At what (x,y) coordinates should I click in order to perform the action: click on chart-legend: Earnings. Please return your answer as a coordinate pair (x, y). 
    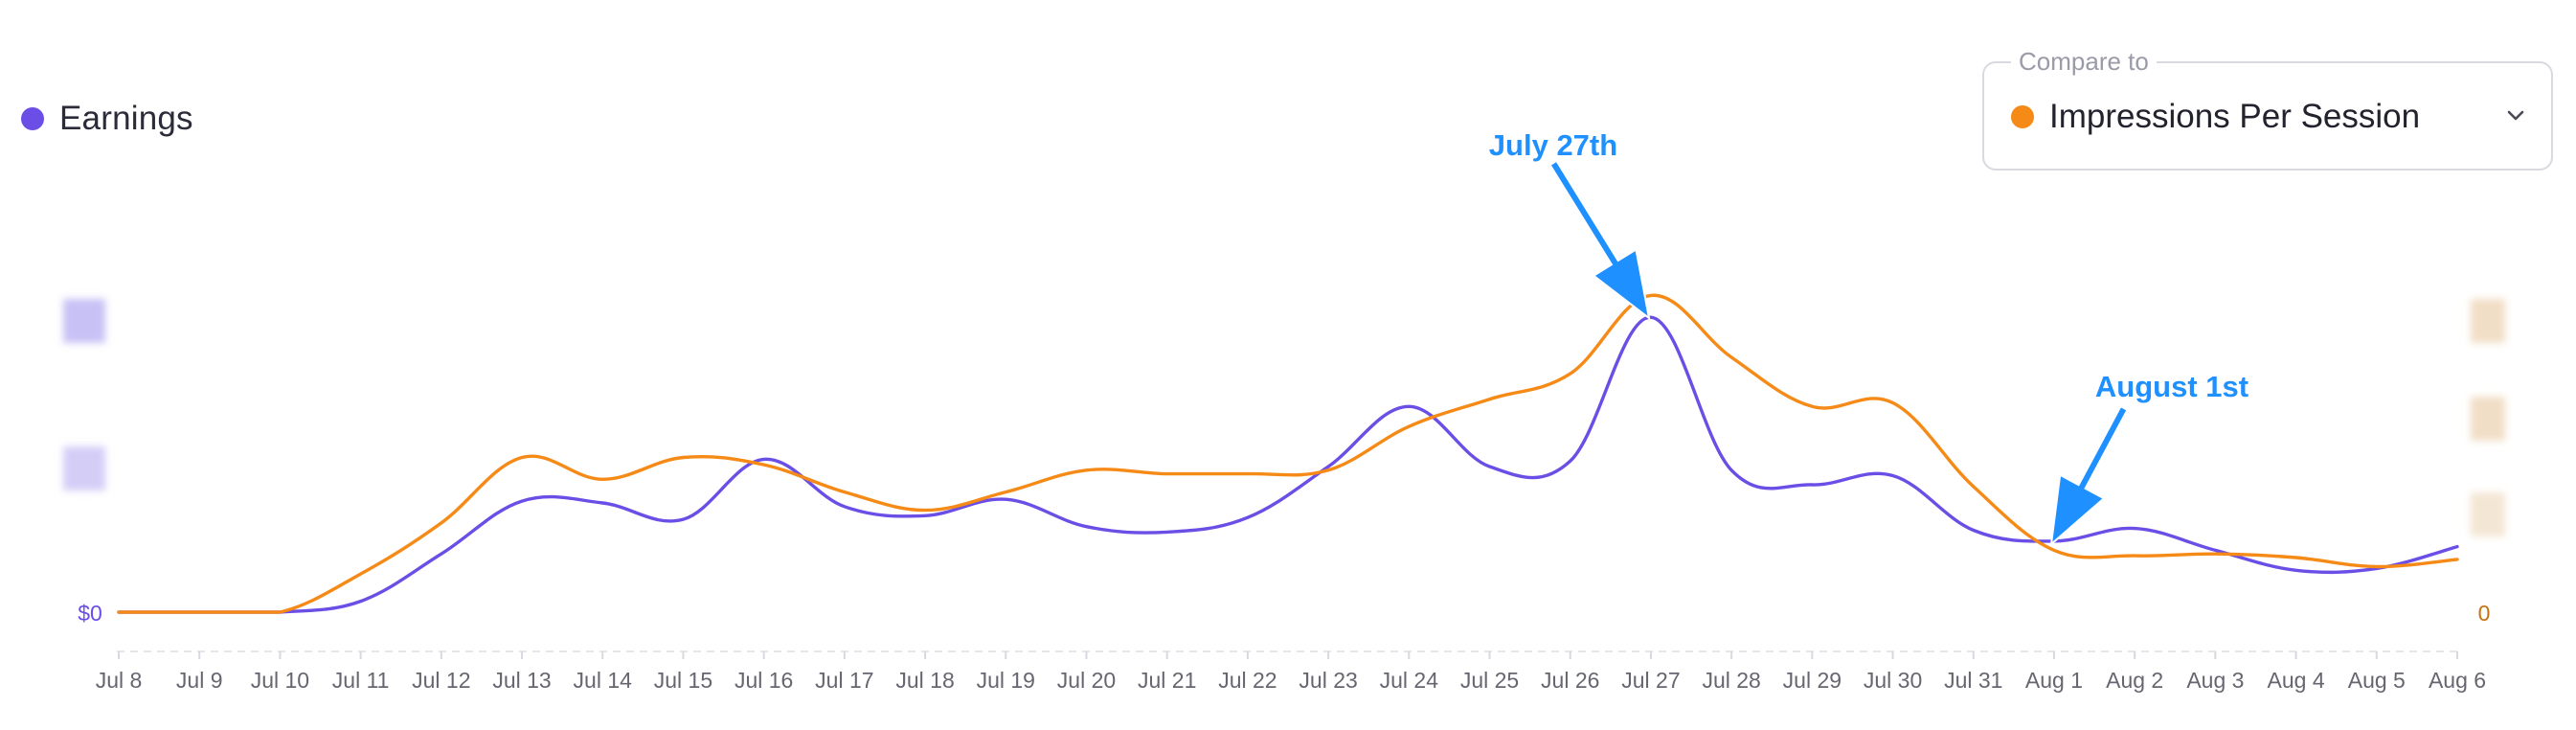
    Looking at the image, I should click on (107, 119).